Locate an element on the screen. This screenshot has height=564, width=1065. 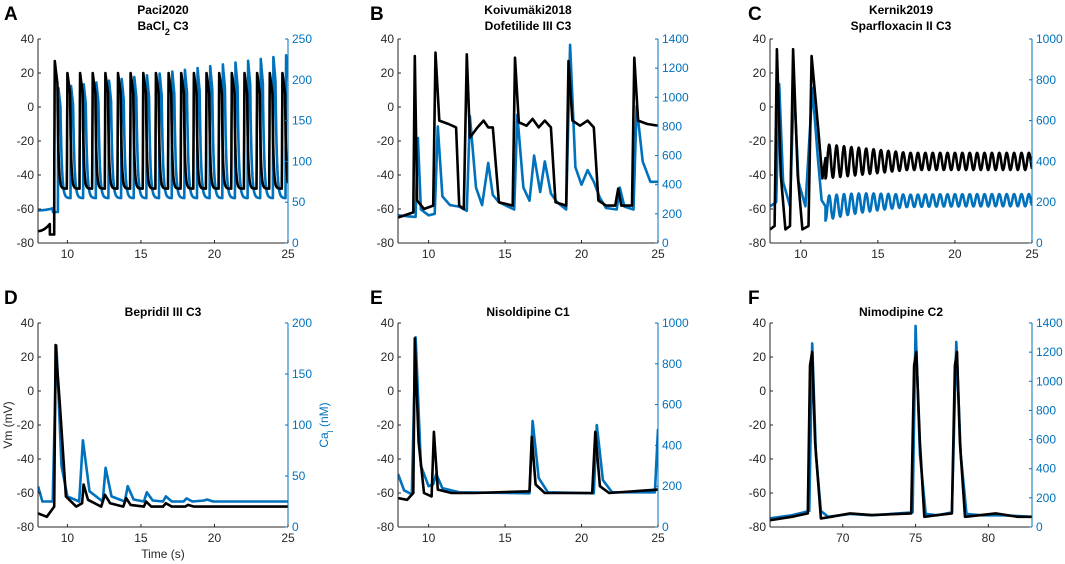
y2-tick-label: 400 is located at coordinates (1046, 161).